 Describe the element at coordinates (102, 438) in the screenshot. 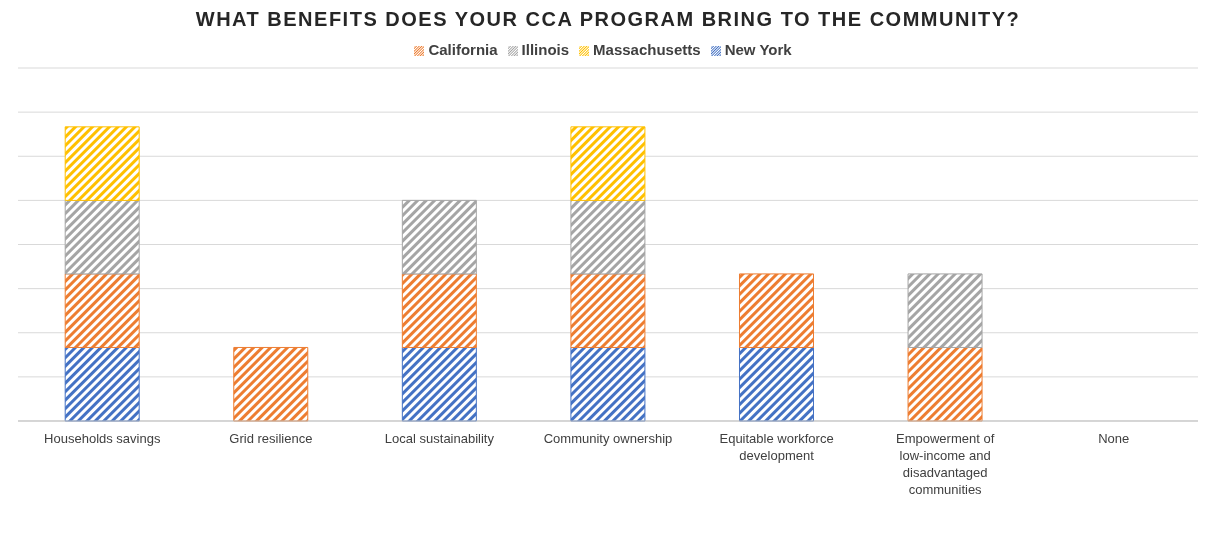

I see `x-tick-label: Households savings` at that location.